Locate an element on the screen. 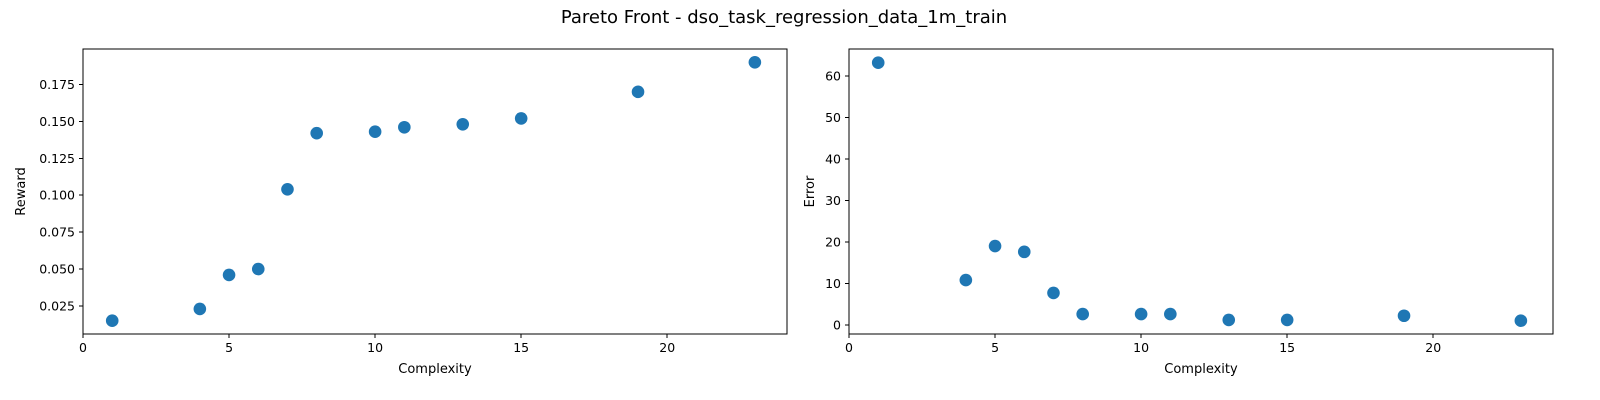 The width and height of the screenshot is (1600, 400). y-tick-label: 0.150 is located at coordinates (57, 121).